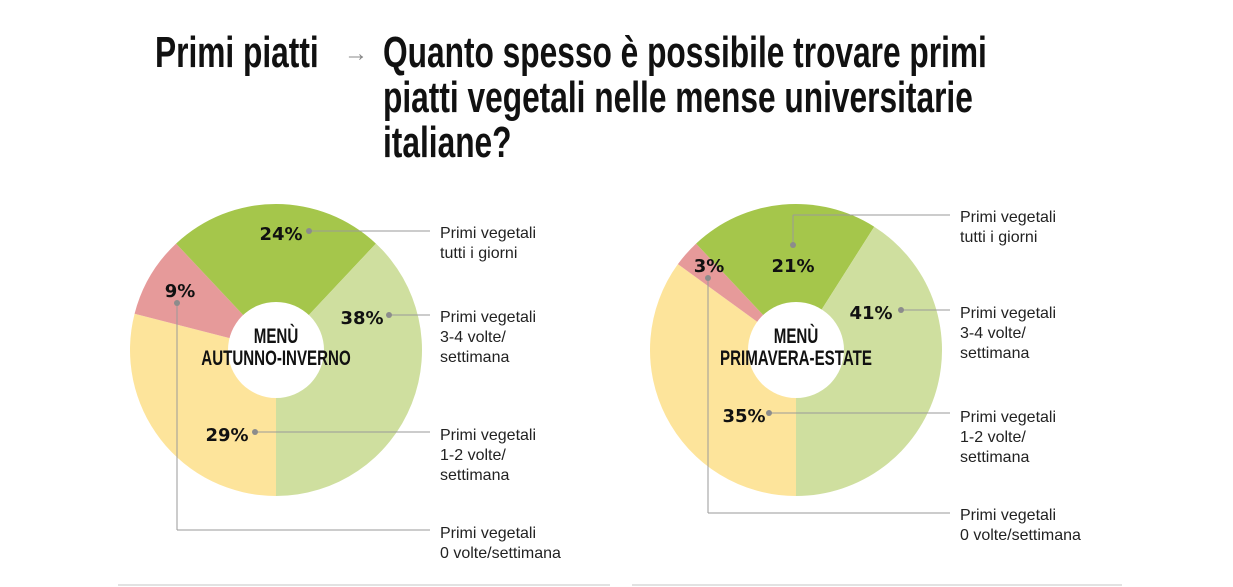 This screenshot has height=587, width=1233. What do you see at coordinates (275, 357) in the screenshot?
I see `donut-center-title: AUTUNNO-INVERNO` at bounding box center [275, 357].